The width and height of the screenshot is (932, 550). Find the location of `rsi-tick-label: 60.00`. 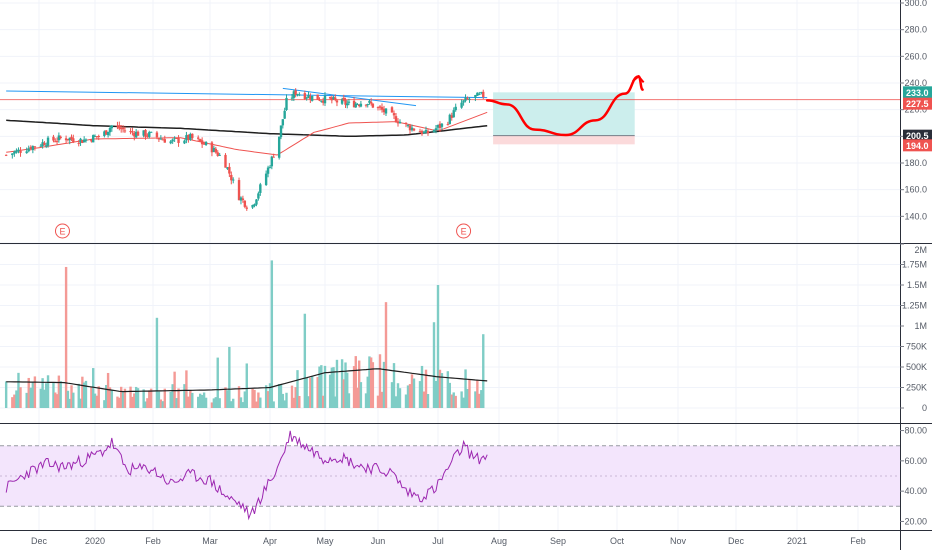

rsi-tick-label: 60.00 is located at coordinates (915, 461).